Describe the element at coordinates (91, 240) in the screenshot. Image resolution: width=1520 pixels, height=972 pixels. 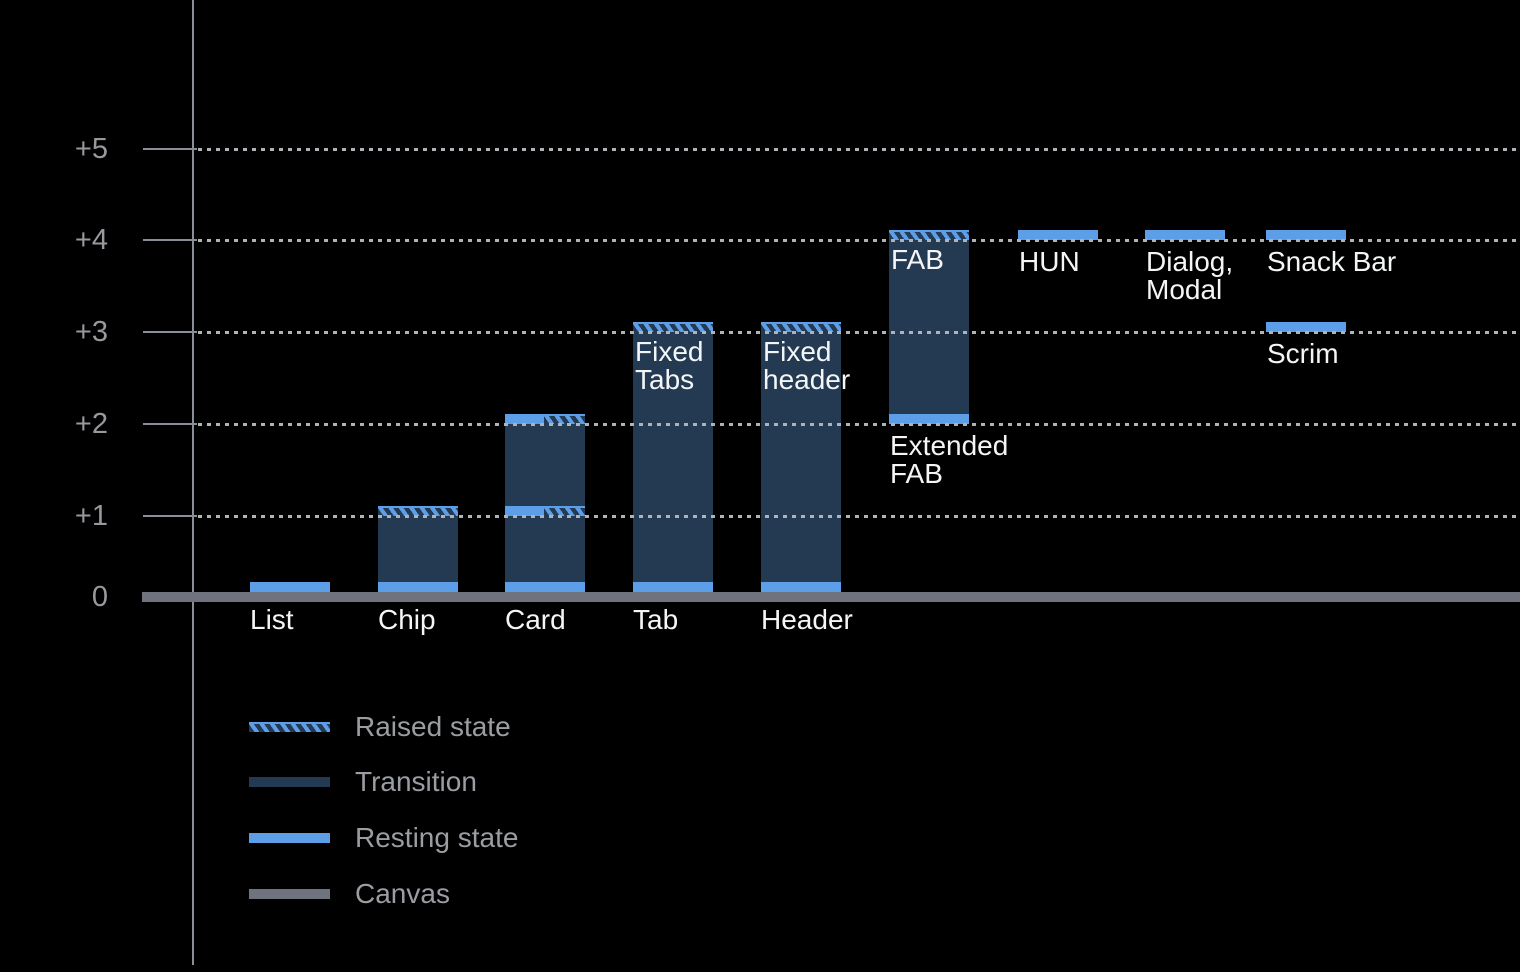
I see `y-tick-label-4: +4` at that location.